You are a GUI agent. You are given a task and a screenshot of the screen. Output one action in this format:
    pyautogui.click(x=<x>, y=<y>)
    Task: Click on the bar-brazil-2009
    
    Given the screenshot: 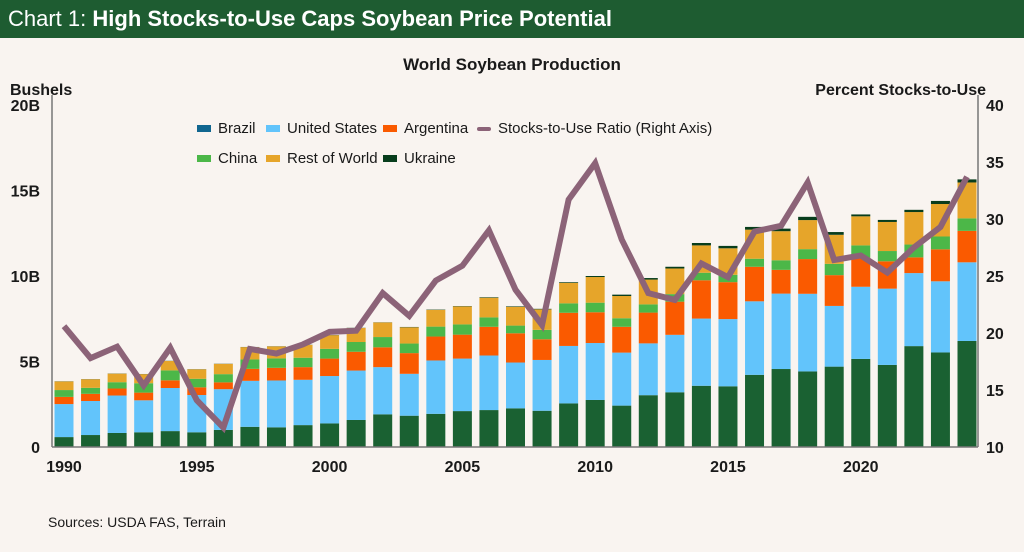 What is the action you would take?
    pyautogui.click(x=569, y=425)
    